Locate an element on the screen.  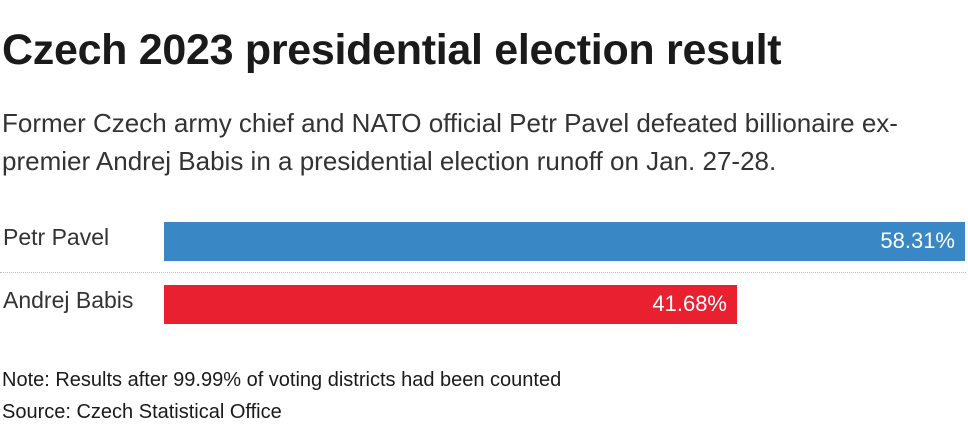
chart-title: Czech 2023 presidential election result is located at coordinates (392, 50).